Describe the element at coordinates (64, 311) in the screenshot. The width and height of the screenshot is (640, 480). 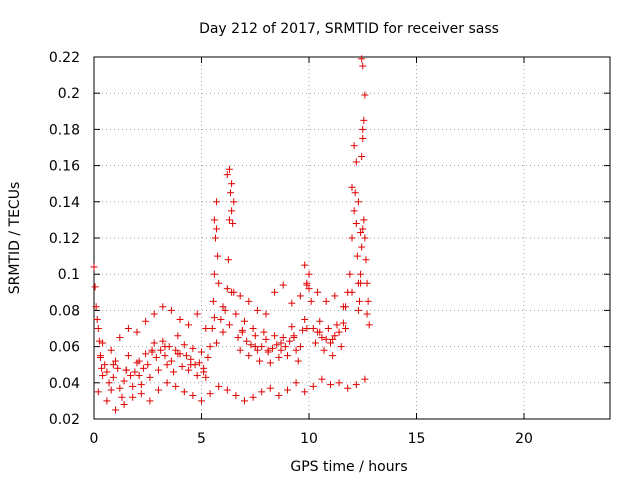
I see `y-tick-label: 0.08` at that location.